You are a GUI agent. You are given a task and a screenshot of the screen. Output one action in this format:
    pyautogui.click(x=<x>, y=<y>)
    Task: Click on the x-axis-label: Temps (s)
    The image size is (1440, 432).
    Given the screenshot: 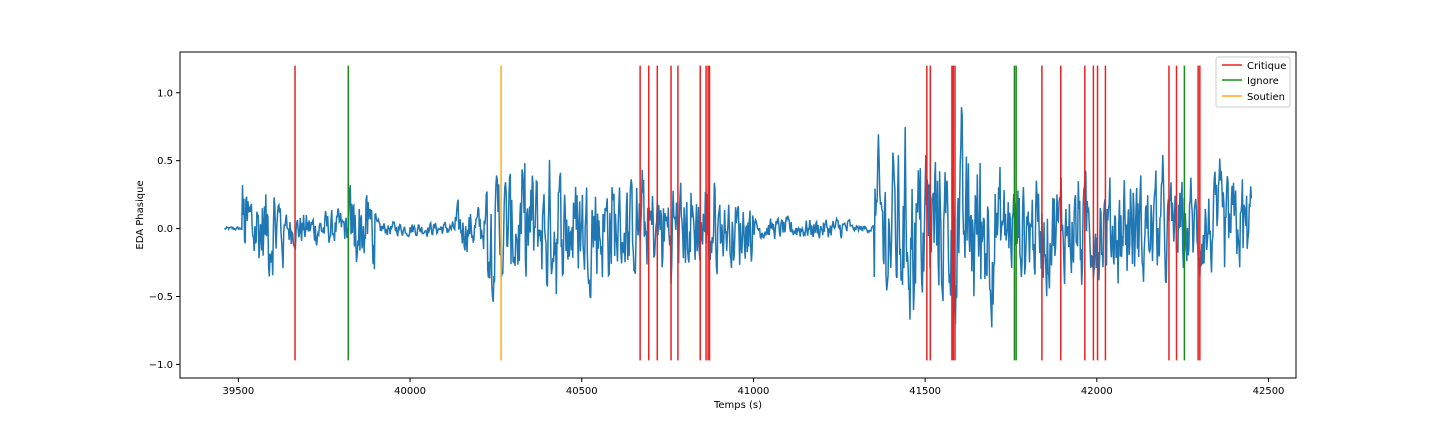 What is the action you would take?
    pyautogui.click(x=737, y=405)
    